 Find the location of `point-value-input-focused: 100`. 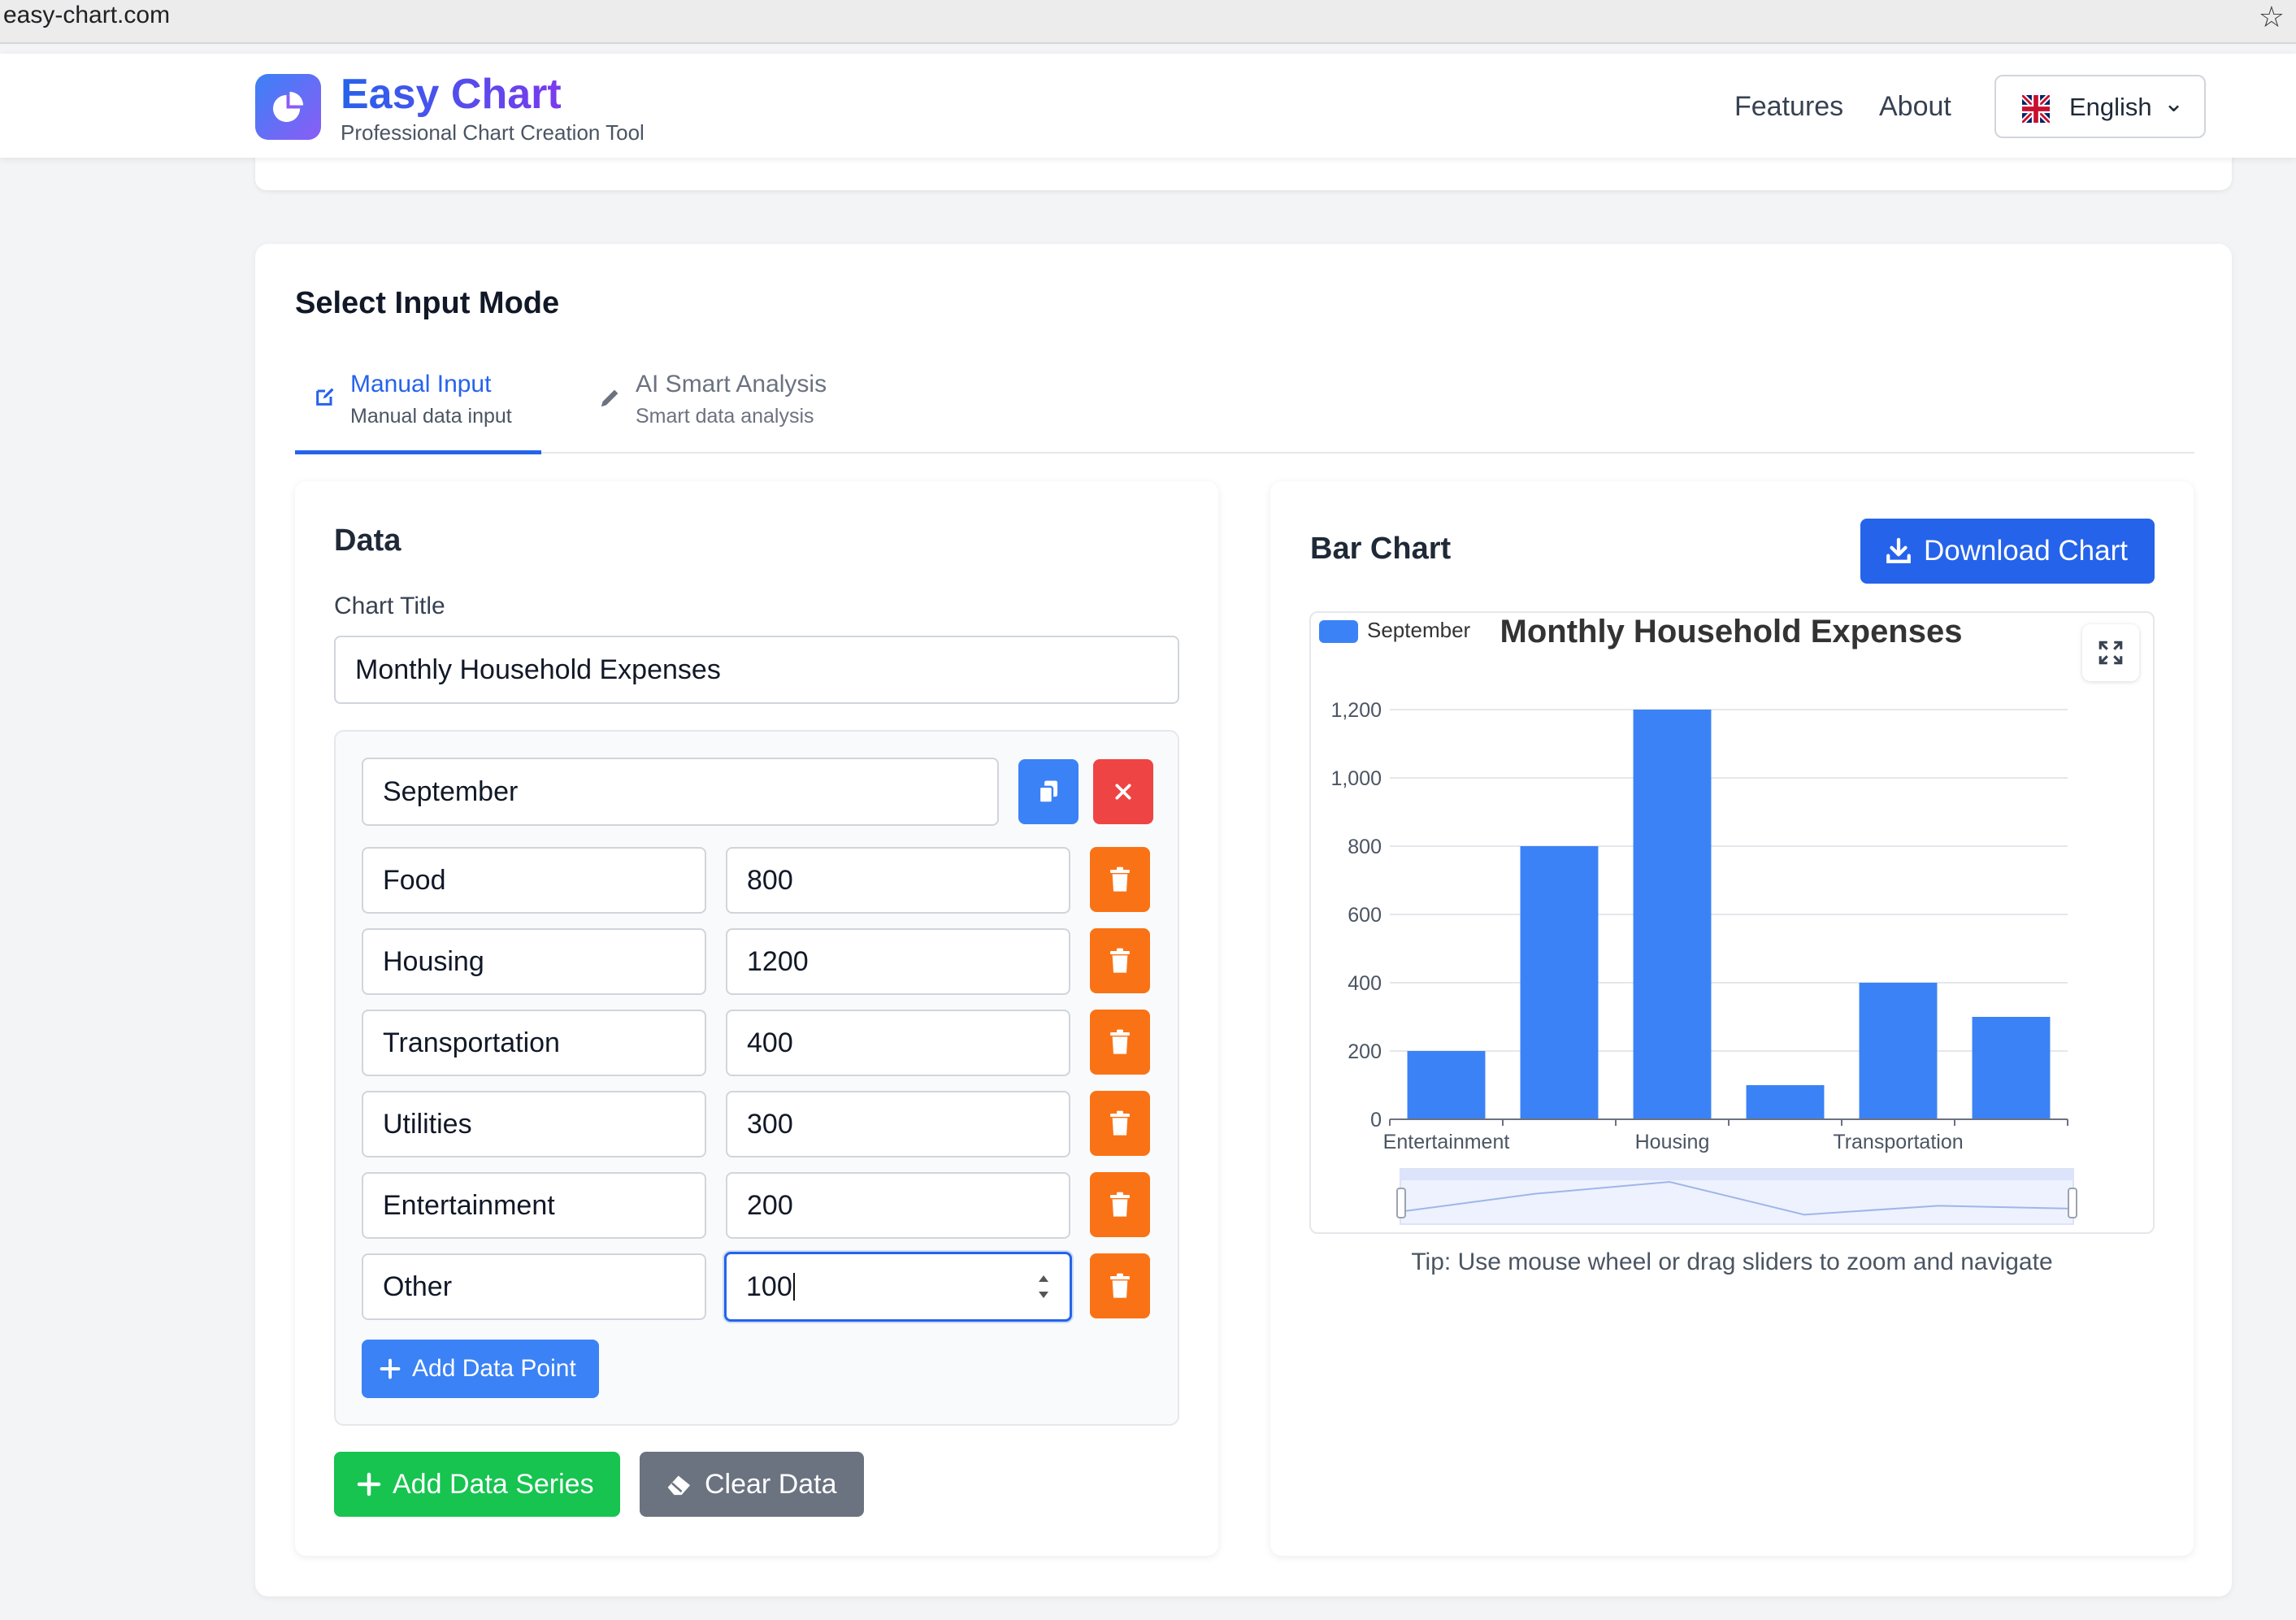

point-value-input-focused: 100 is located at coordinates (898, 1287).